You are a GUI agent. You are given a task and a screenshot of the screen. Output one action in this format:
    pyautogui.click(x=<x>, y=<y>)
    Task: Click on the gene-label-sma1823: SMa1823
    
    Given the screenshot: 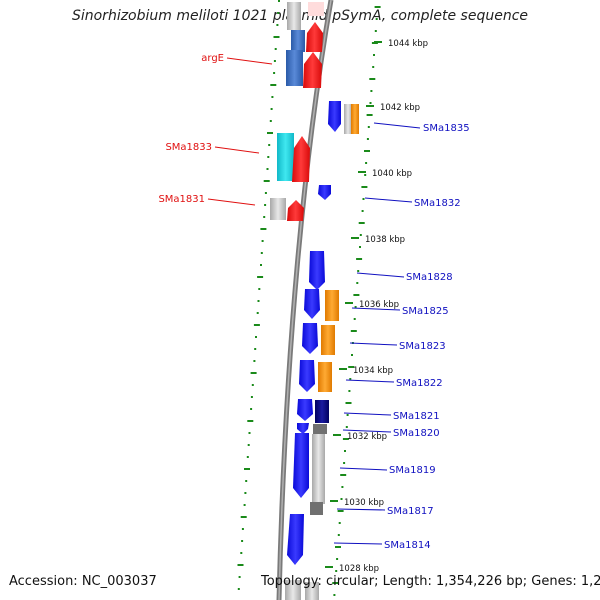 What is the action you would take?
    pyautogui.click(x=422, y=346)
    